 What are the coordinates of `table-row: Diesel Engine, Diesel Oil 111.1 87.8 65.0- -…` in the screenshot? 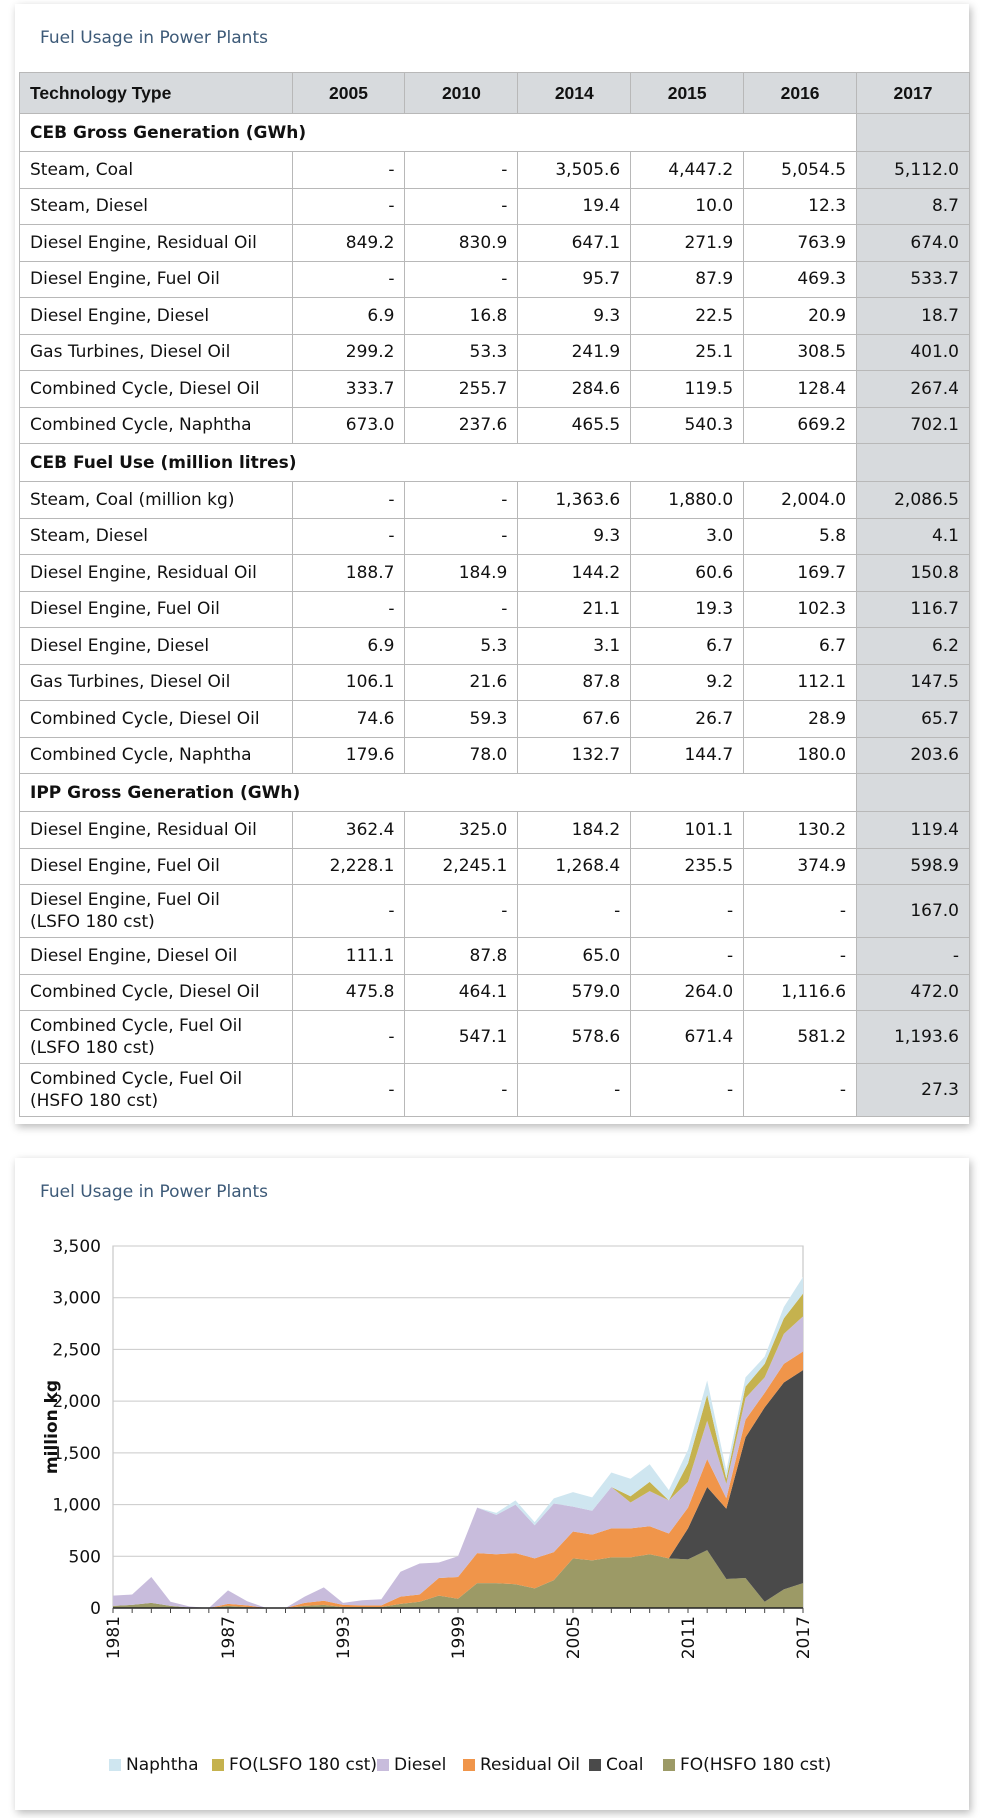 It's located at (494, 956).